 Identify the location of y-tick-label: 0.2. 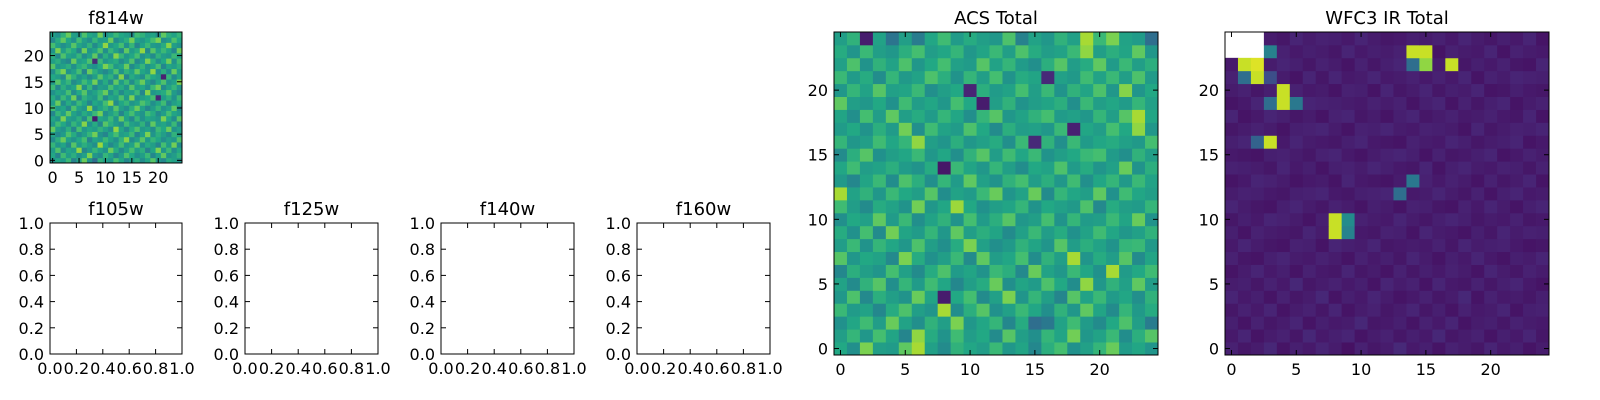
(422, 328).